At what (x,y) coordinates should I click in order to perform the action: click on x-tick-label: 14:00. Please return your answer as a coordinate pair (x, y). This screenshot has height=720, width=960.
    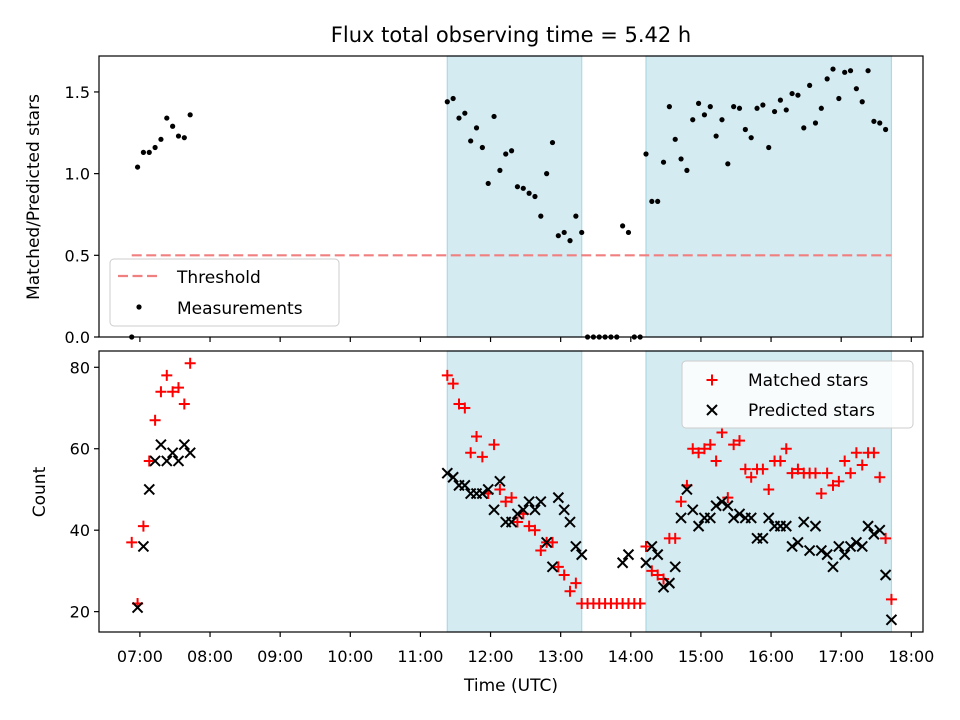
    Looking at the image, I should click on (631, 656).